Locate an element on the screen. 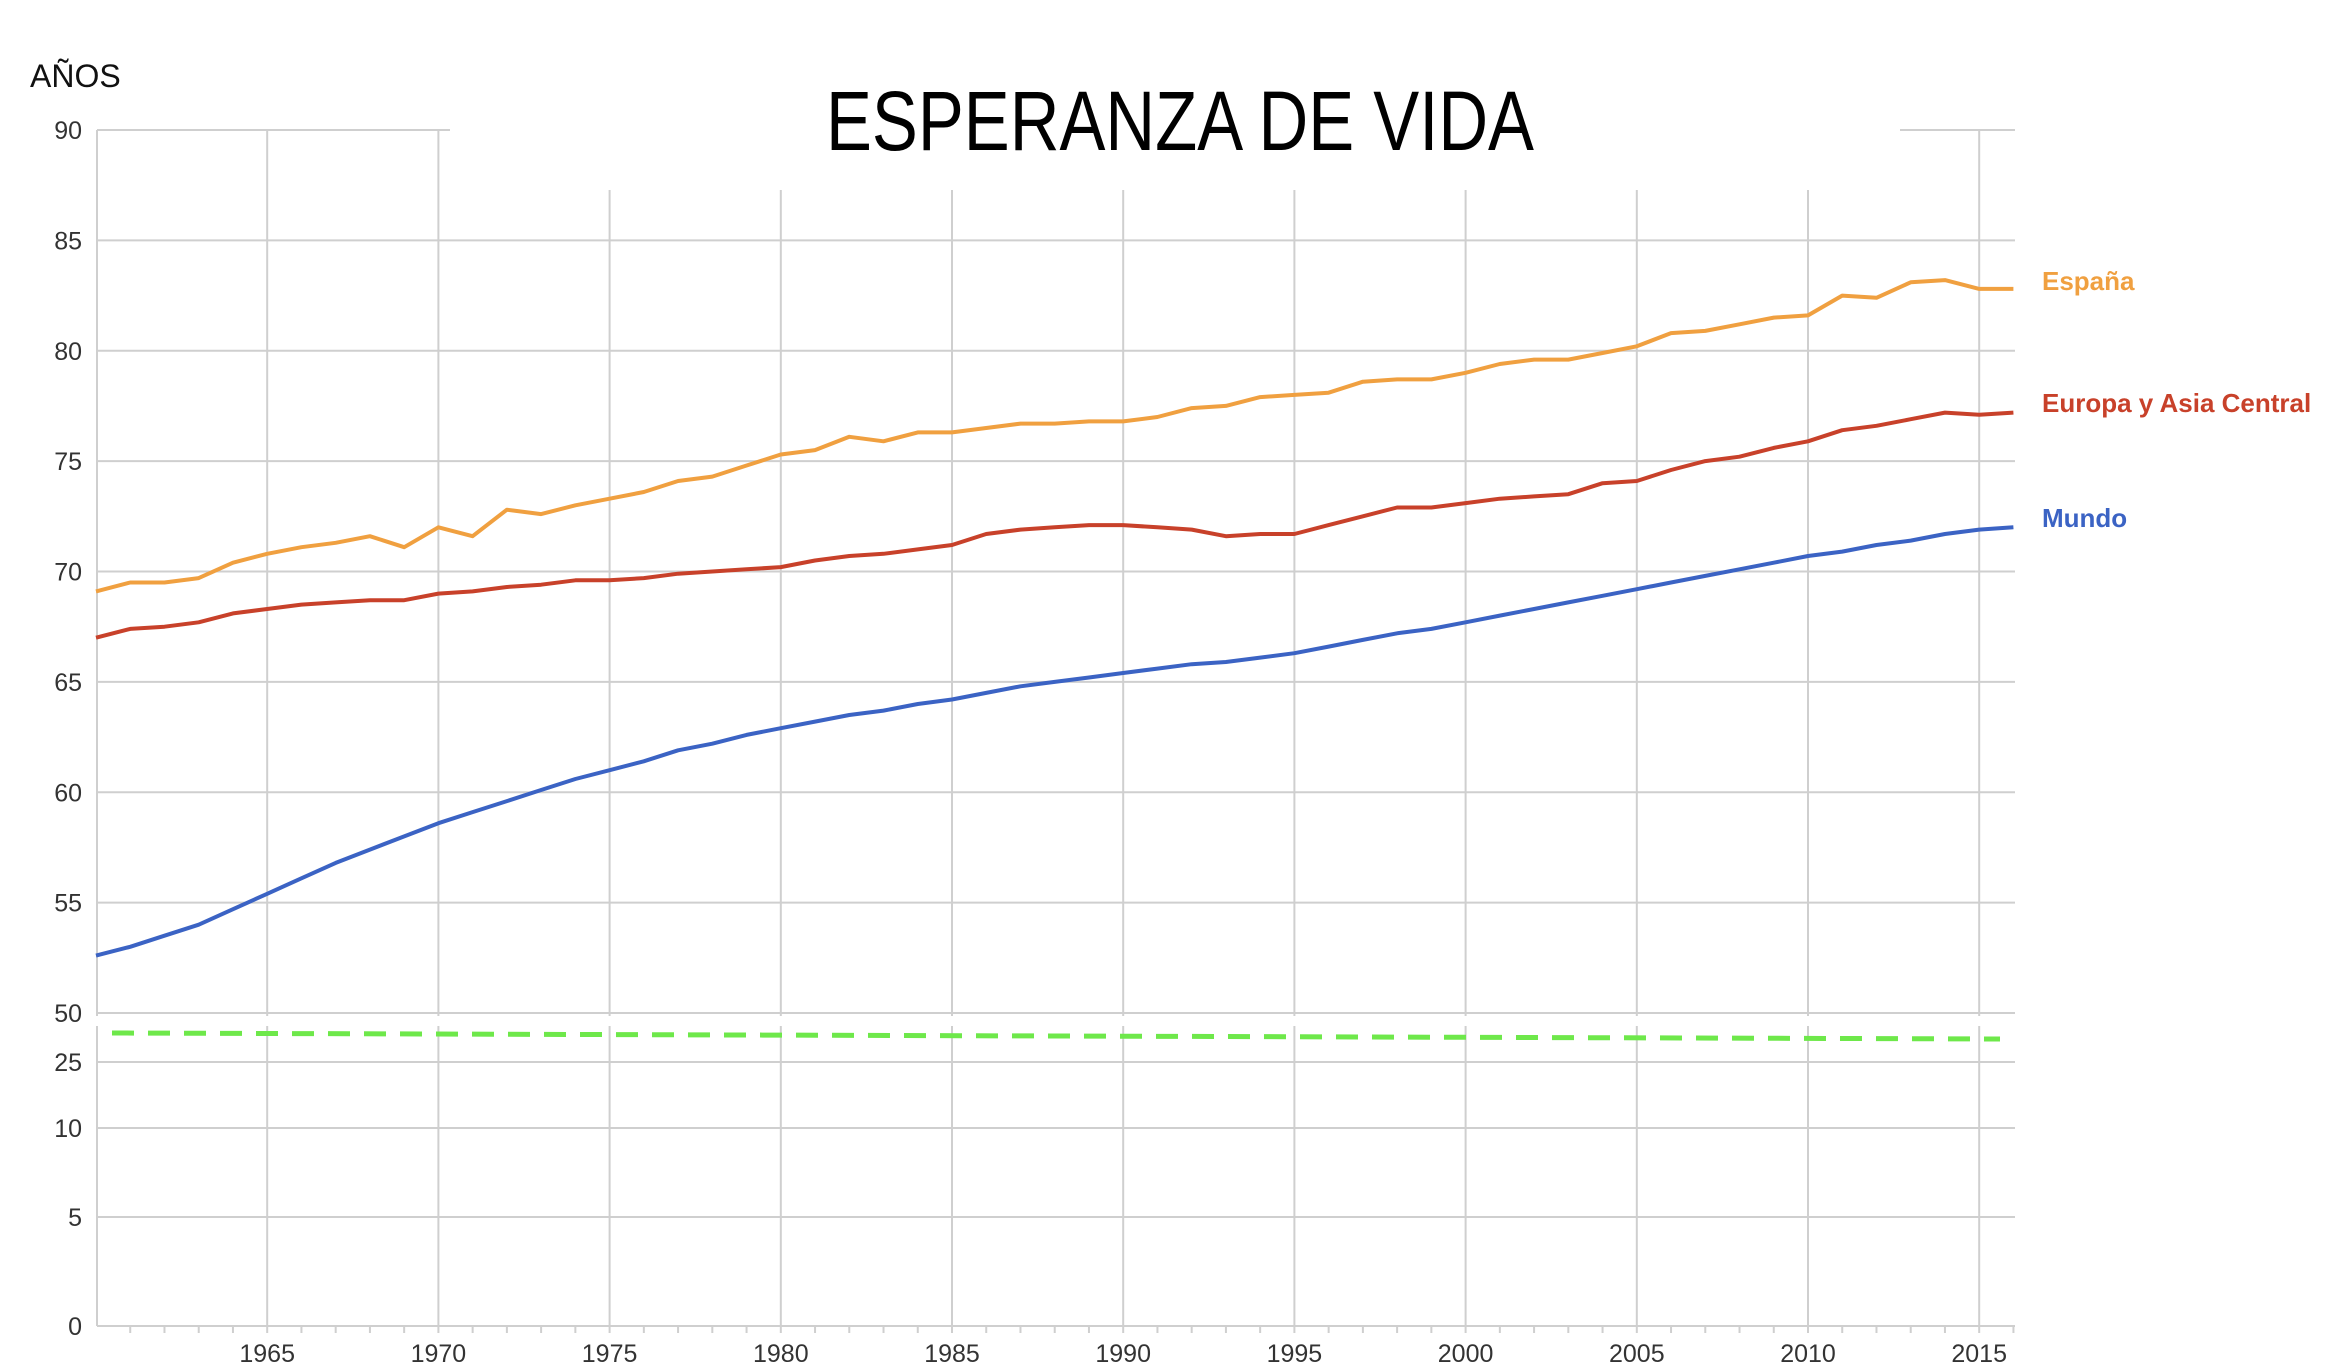 This screenshot has height=1364, width=2340. x-tick-label: 1975 is located at coordinates (610, 1352).